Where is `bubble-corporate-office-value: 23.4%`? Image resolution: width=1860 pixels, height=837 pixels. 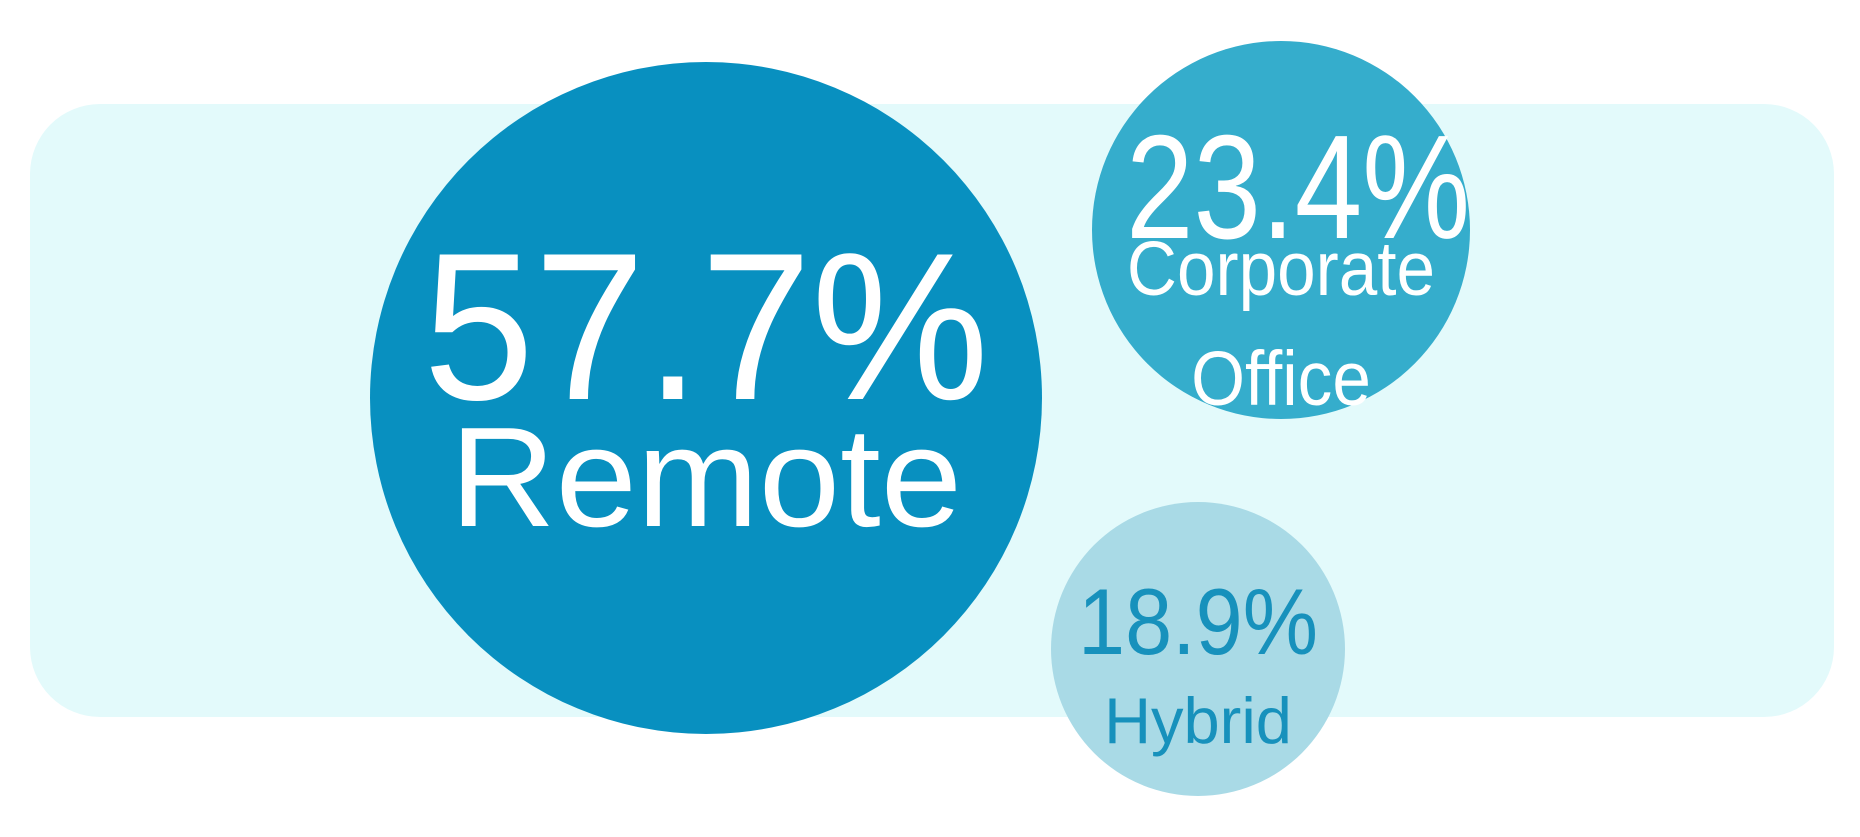
bubble-corporate-office-value: 23.4% is located at coordinates (1298, 187).